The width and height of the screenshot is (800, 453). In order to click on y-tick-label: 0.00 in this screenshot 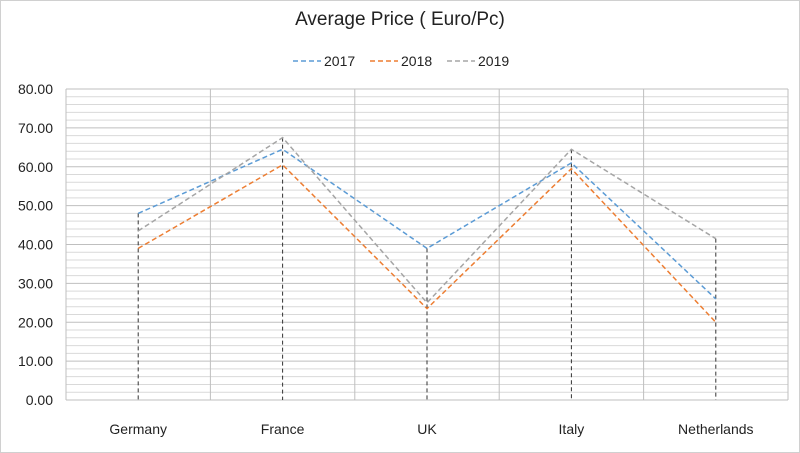, I will do `click(39, 400)`.